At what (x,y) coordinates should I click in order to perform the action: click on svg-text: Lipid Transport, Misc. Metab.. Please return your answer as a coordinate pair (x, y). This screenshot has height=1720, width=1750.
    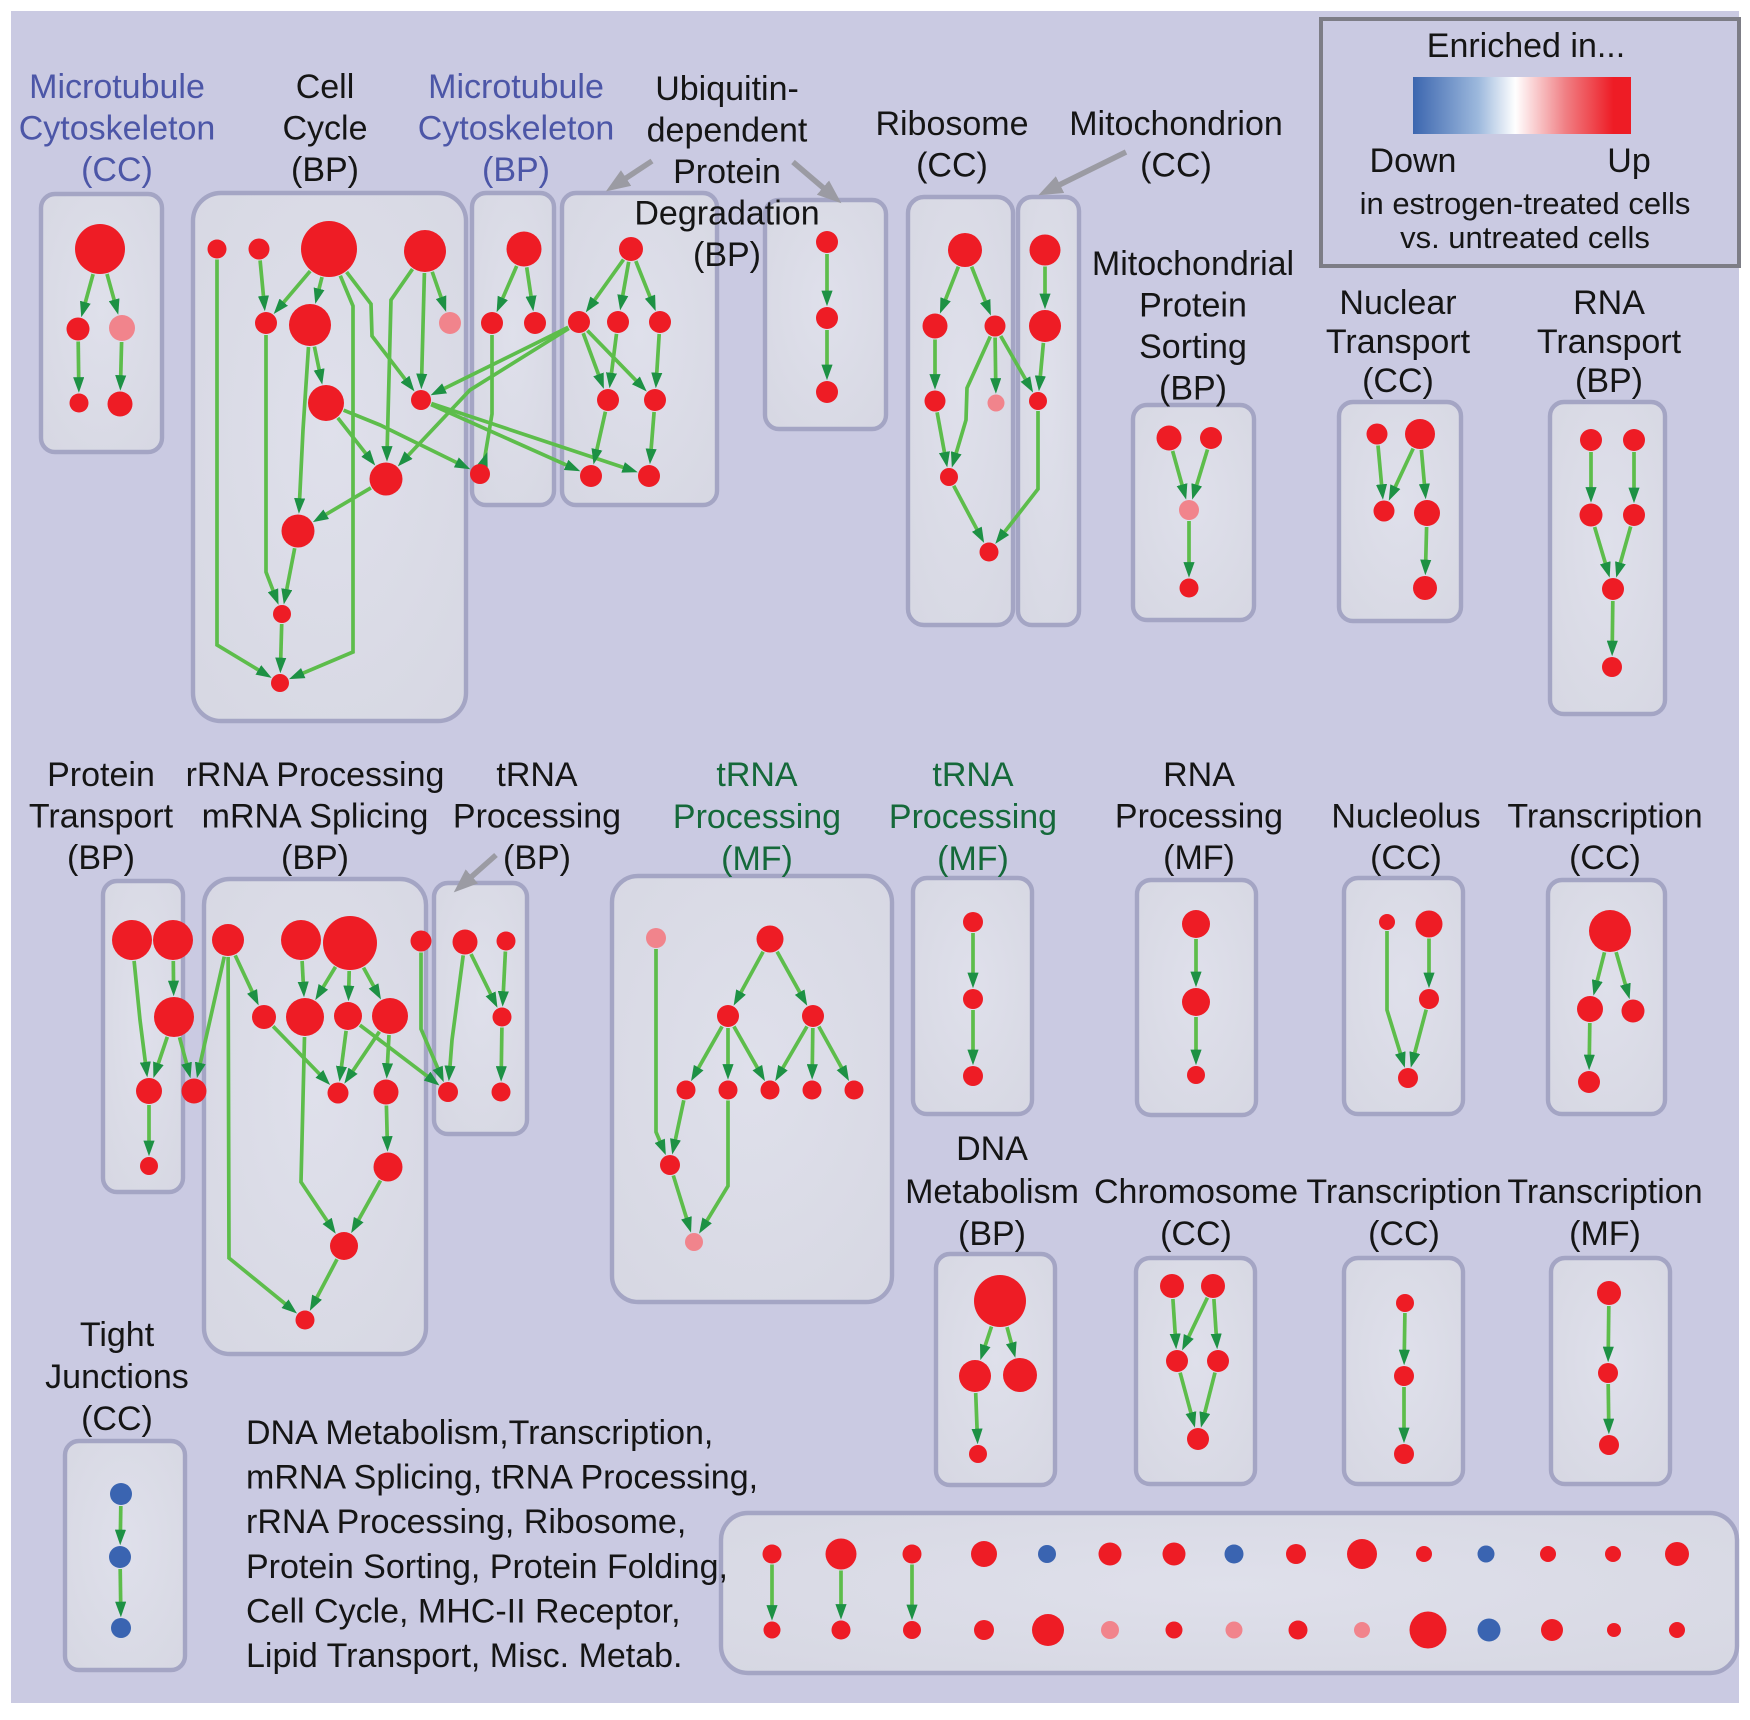
    Looking at the image, I should click on (464, 1656).